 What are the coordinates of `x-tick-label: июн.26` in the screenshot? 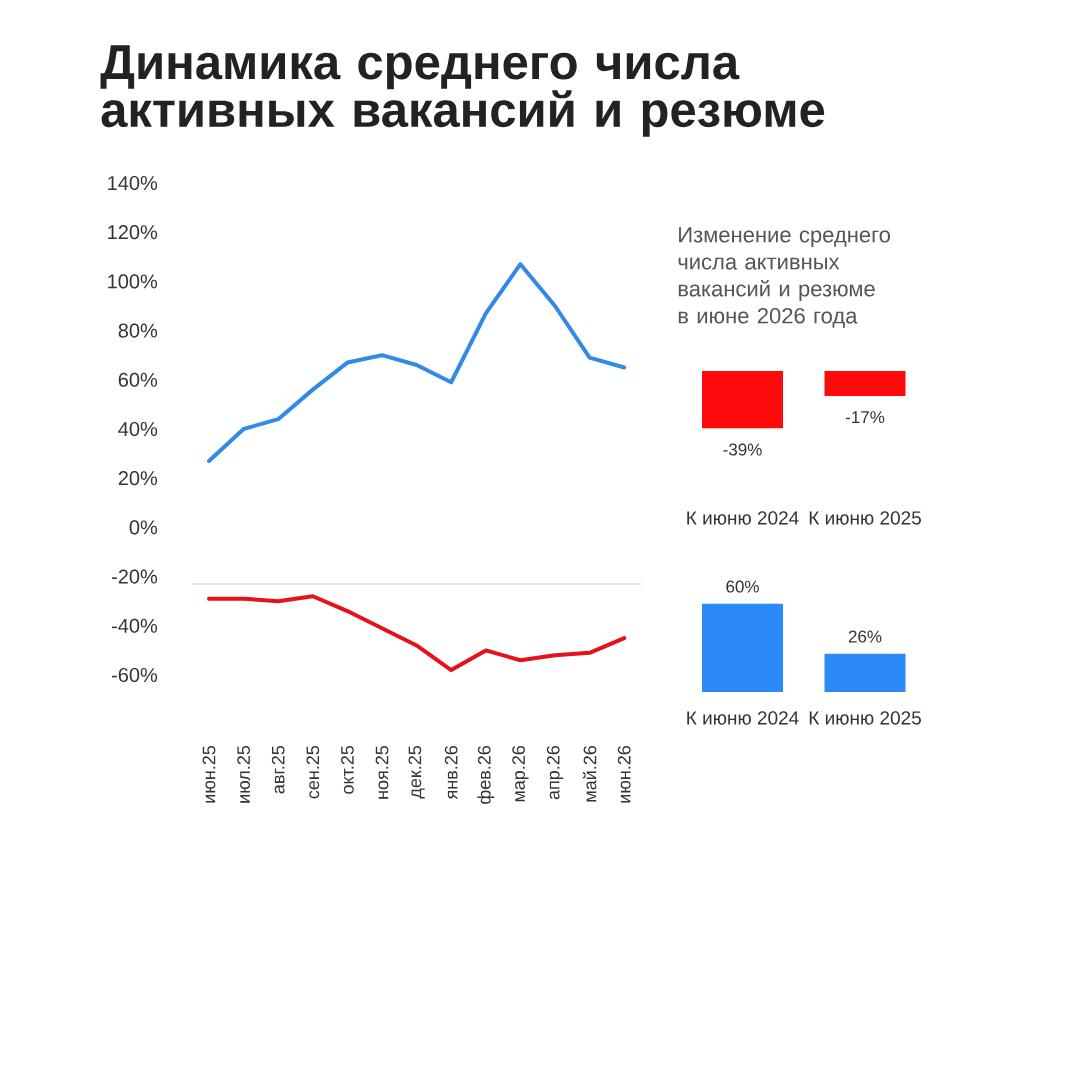 It's located at (624, 774).